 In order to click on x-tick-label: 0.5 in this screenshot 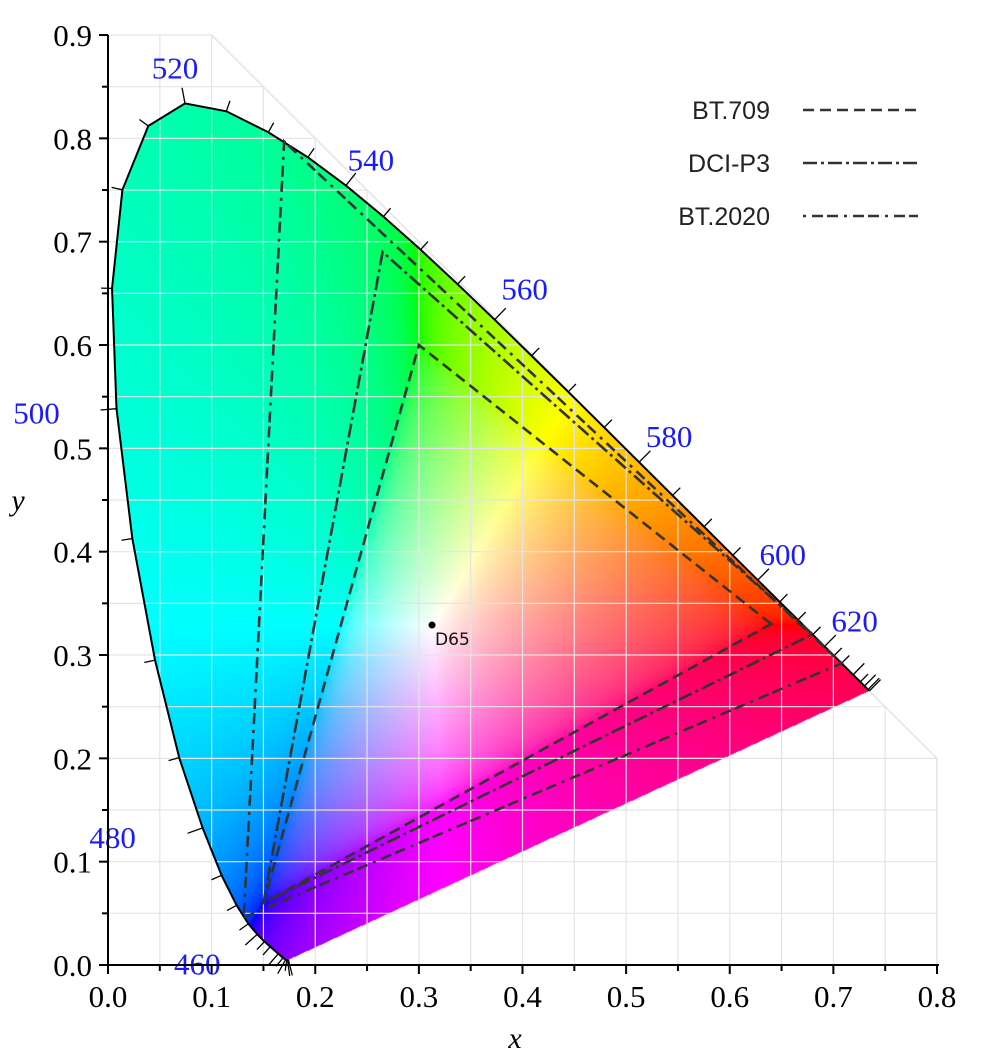, I will do `click(626, 996)`.